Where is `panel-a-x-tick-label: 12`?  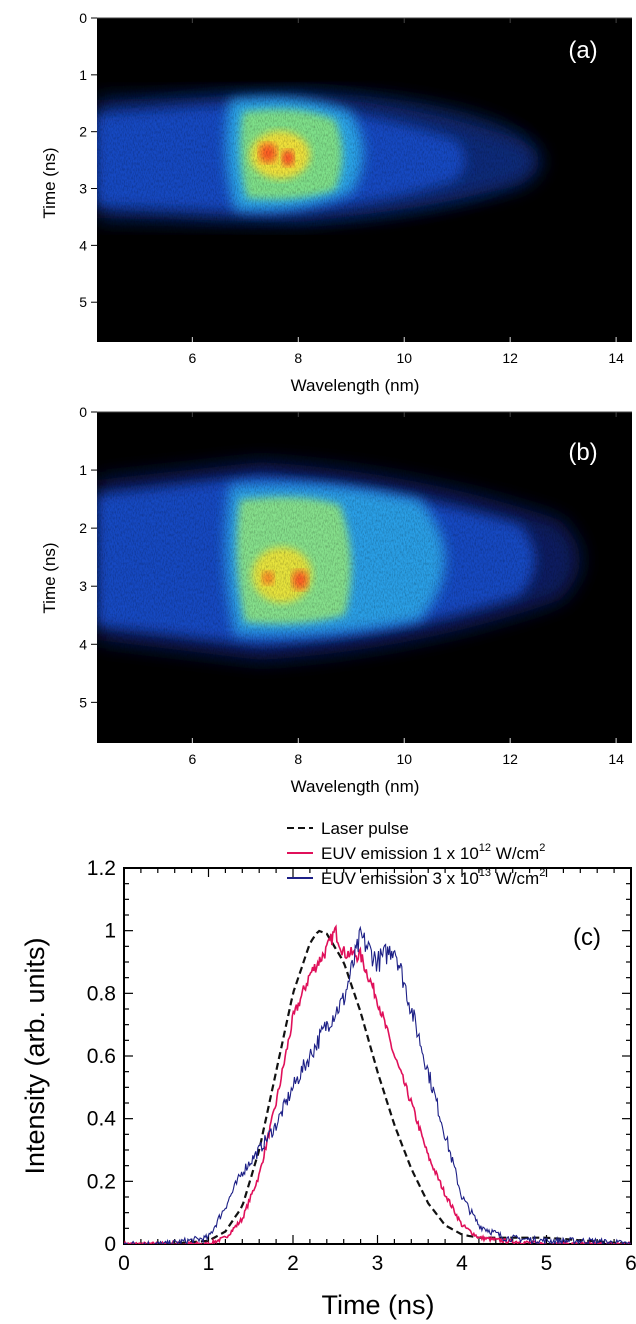
panel-a-x-tick-label: 12 is located at coordinates (510, 358).